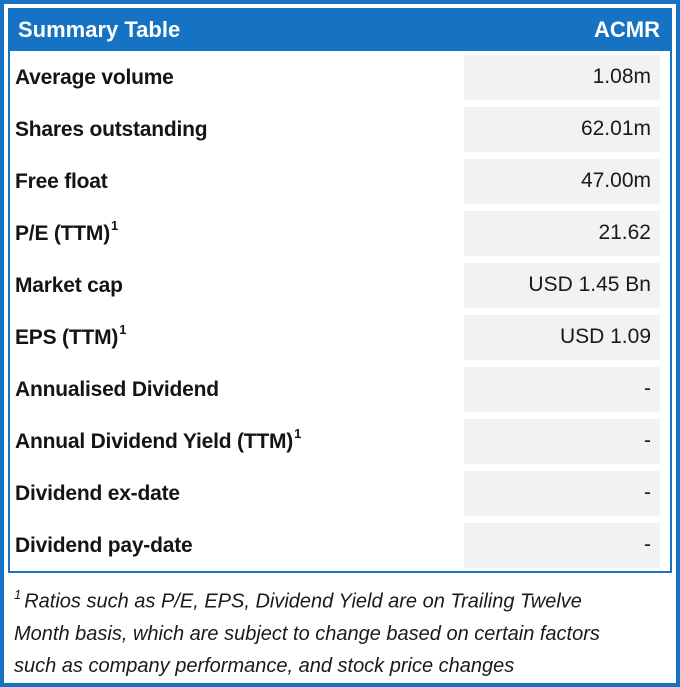 The image size is (680, 687). What do you see at coordinates (562, 77) in the screenshot?
I see `row-value-cell: 1.08m` at bounding box center [562, 77].